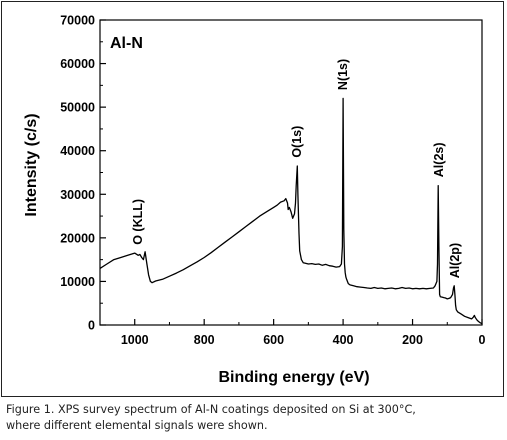 This screenshot has height=440, width=507. I want to click on peak-annotation: Al(2s), so click(439, 159).